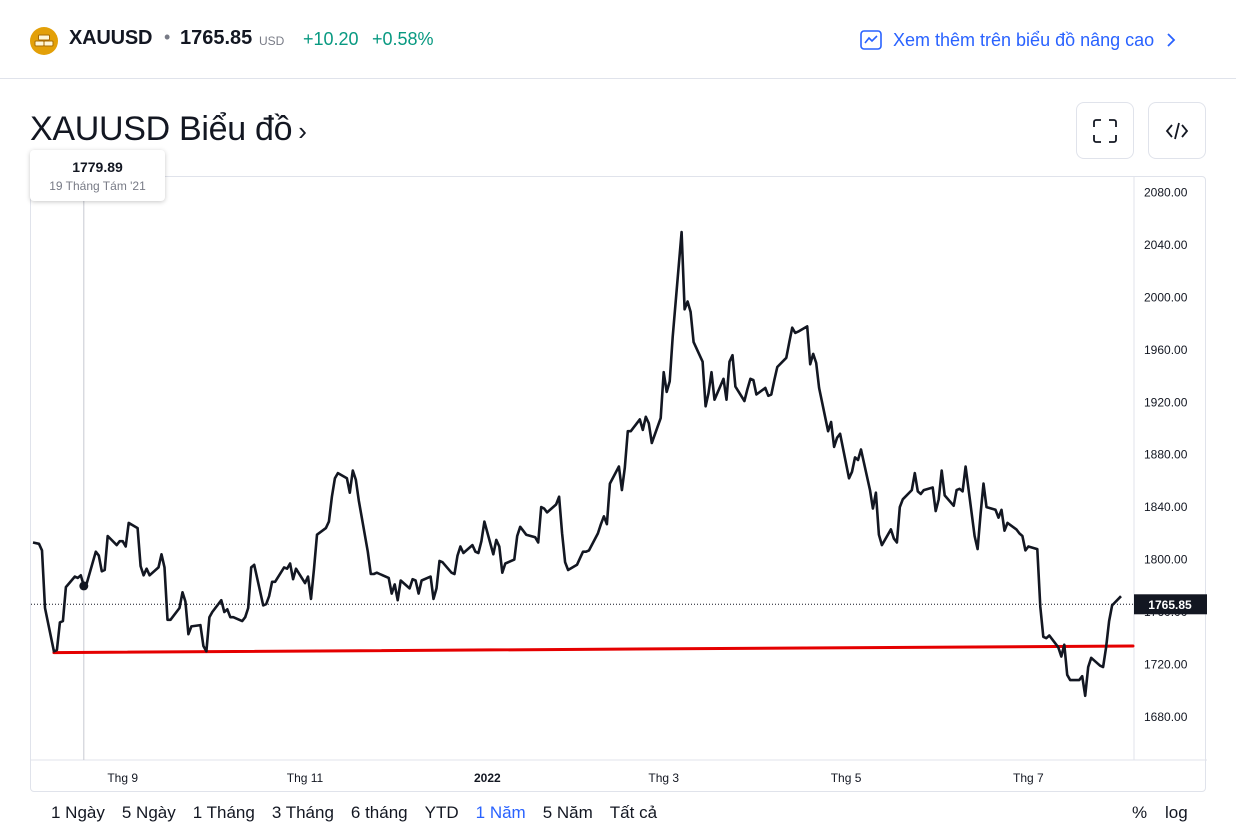 The width and height of the screenshot is (1236, 828). I want to click on y-tick-label: 1960.00, so click(1166, 350).